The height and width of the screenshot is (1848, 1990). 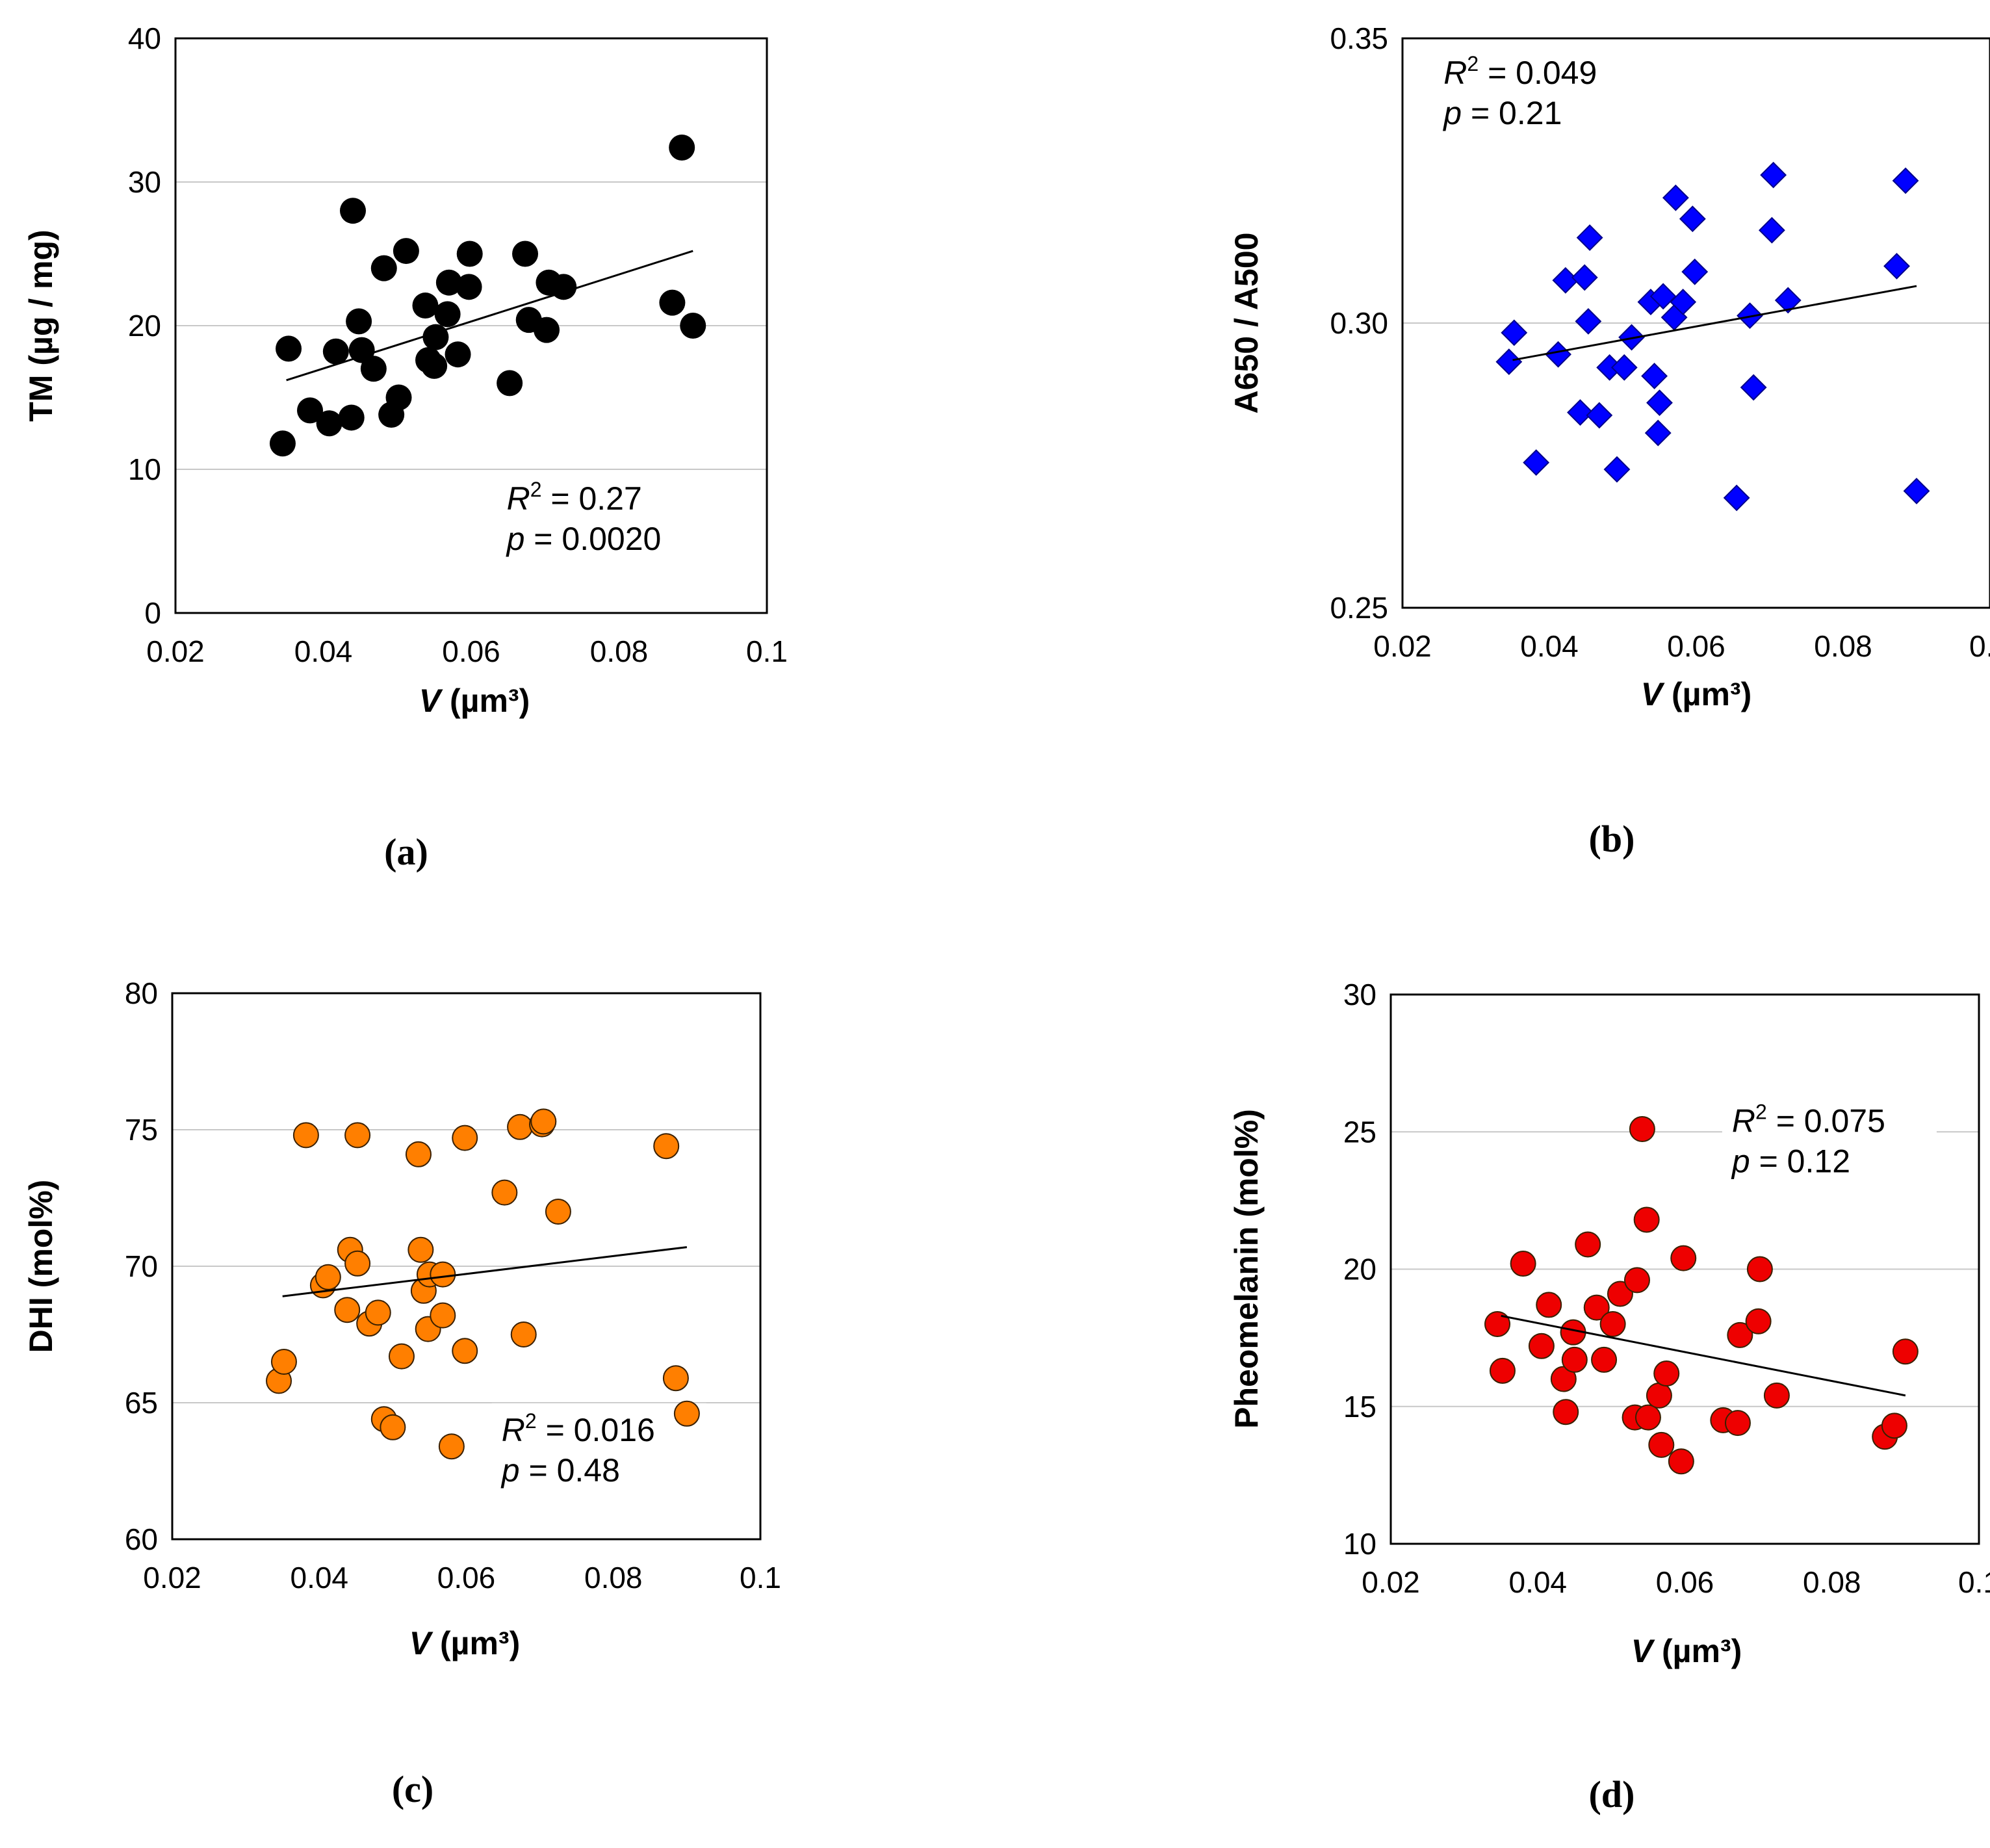 What do you see at coordinates (1359, 1132) in the screenshot?
I see `y-tick-label: 25` at bounding box center [1359, 1132].